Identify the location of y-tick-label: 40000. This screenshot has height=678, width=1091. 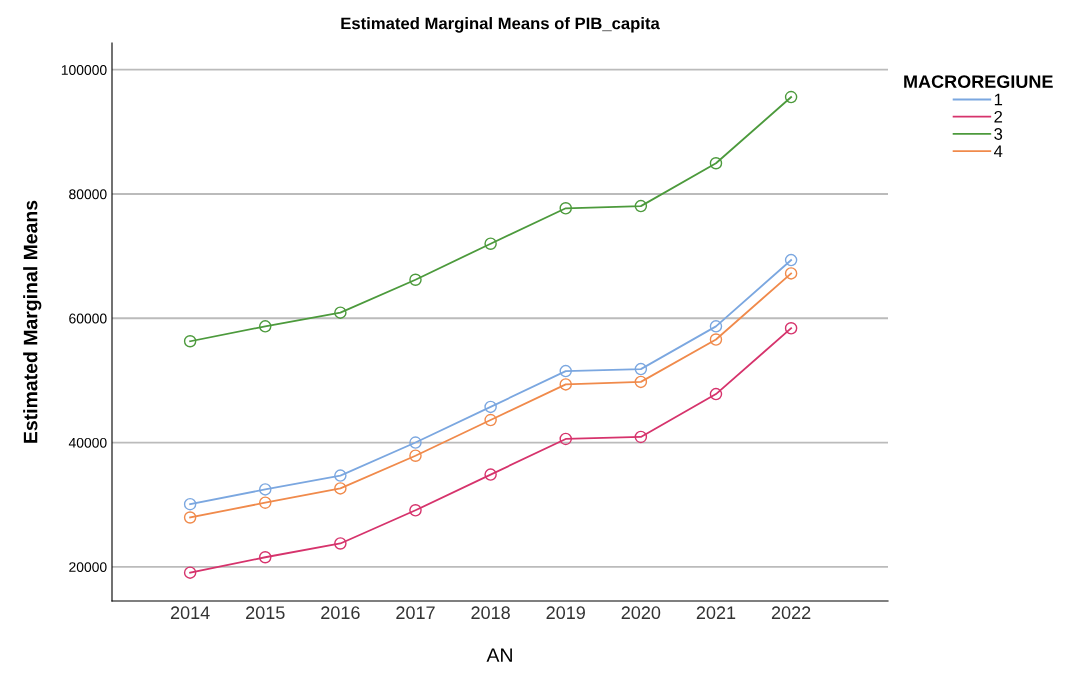
(87, 442).